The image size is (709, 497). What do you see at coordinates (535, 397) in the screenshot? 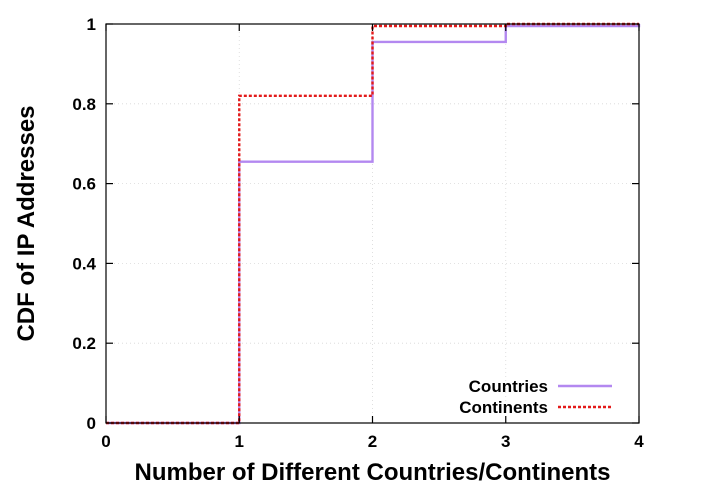
I see `legend: Countries Continents` at bounding box center [535, 397].